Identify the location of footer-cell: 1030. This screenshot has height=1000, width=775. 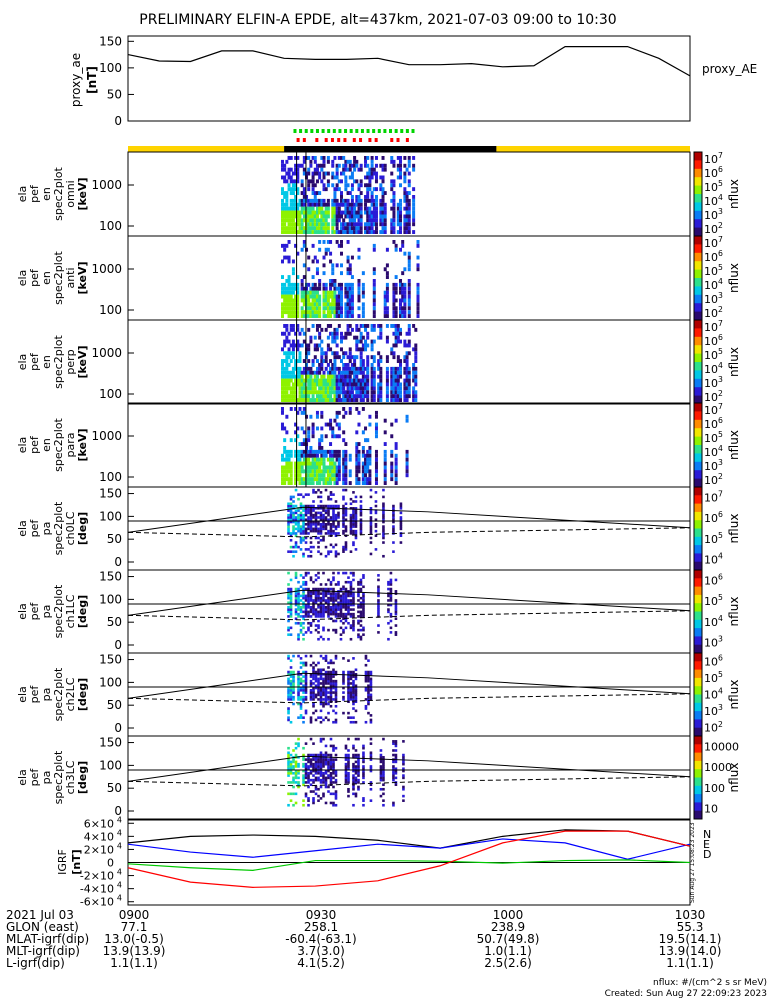
(690, 915).